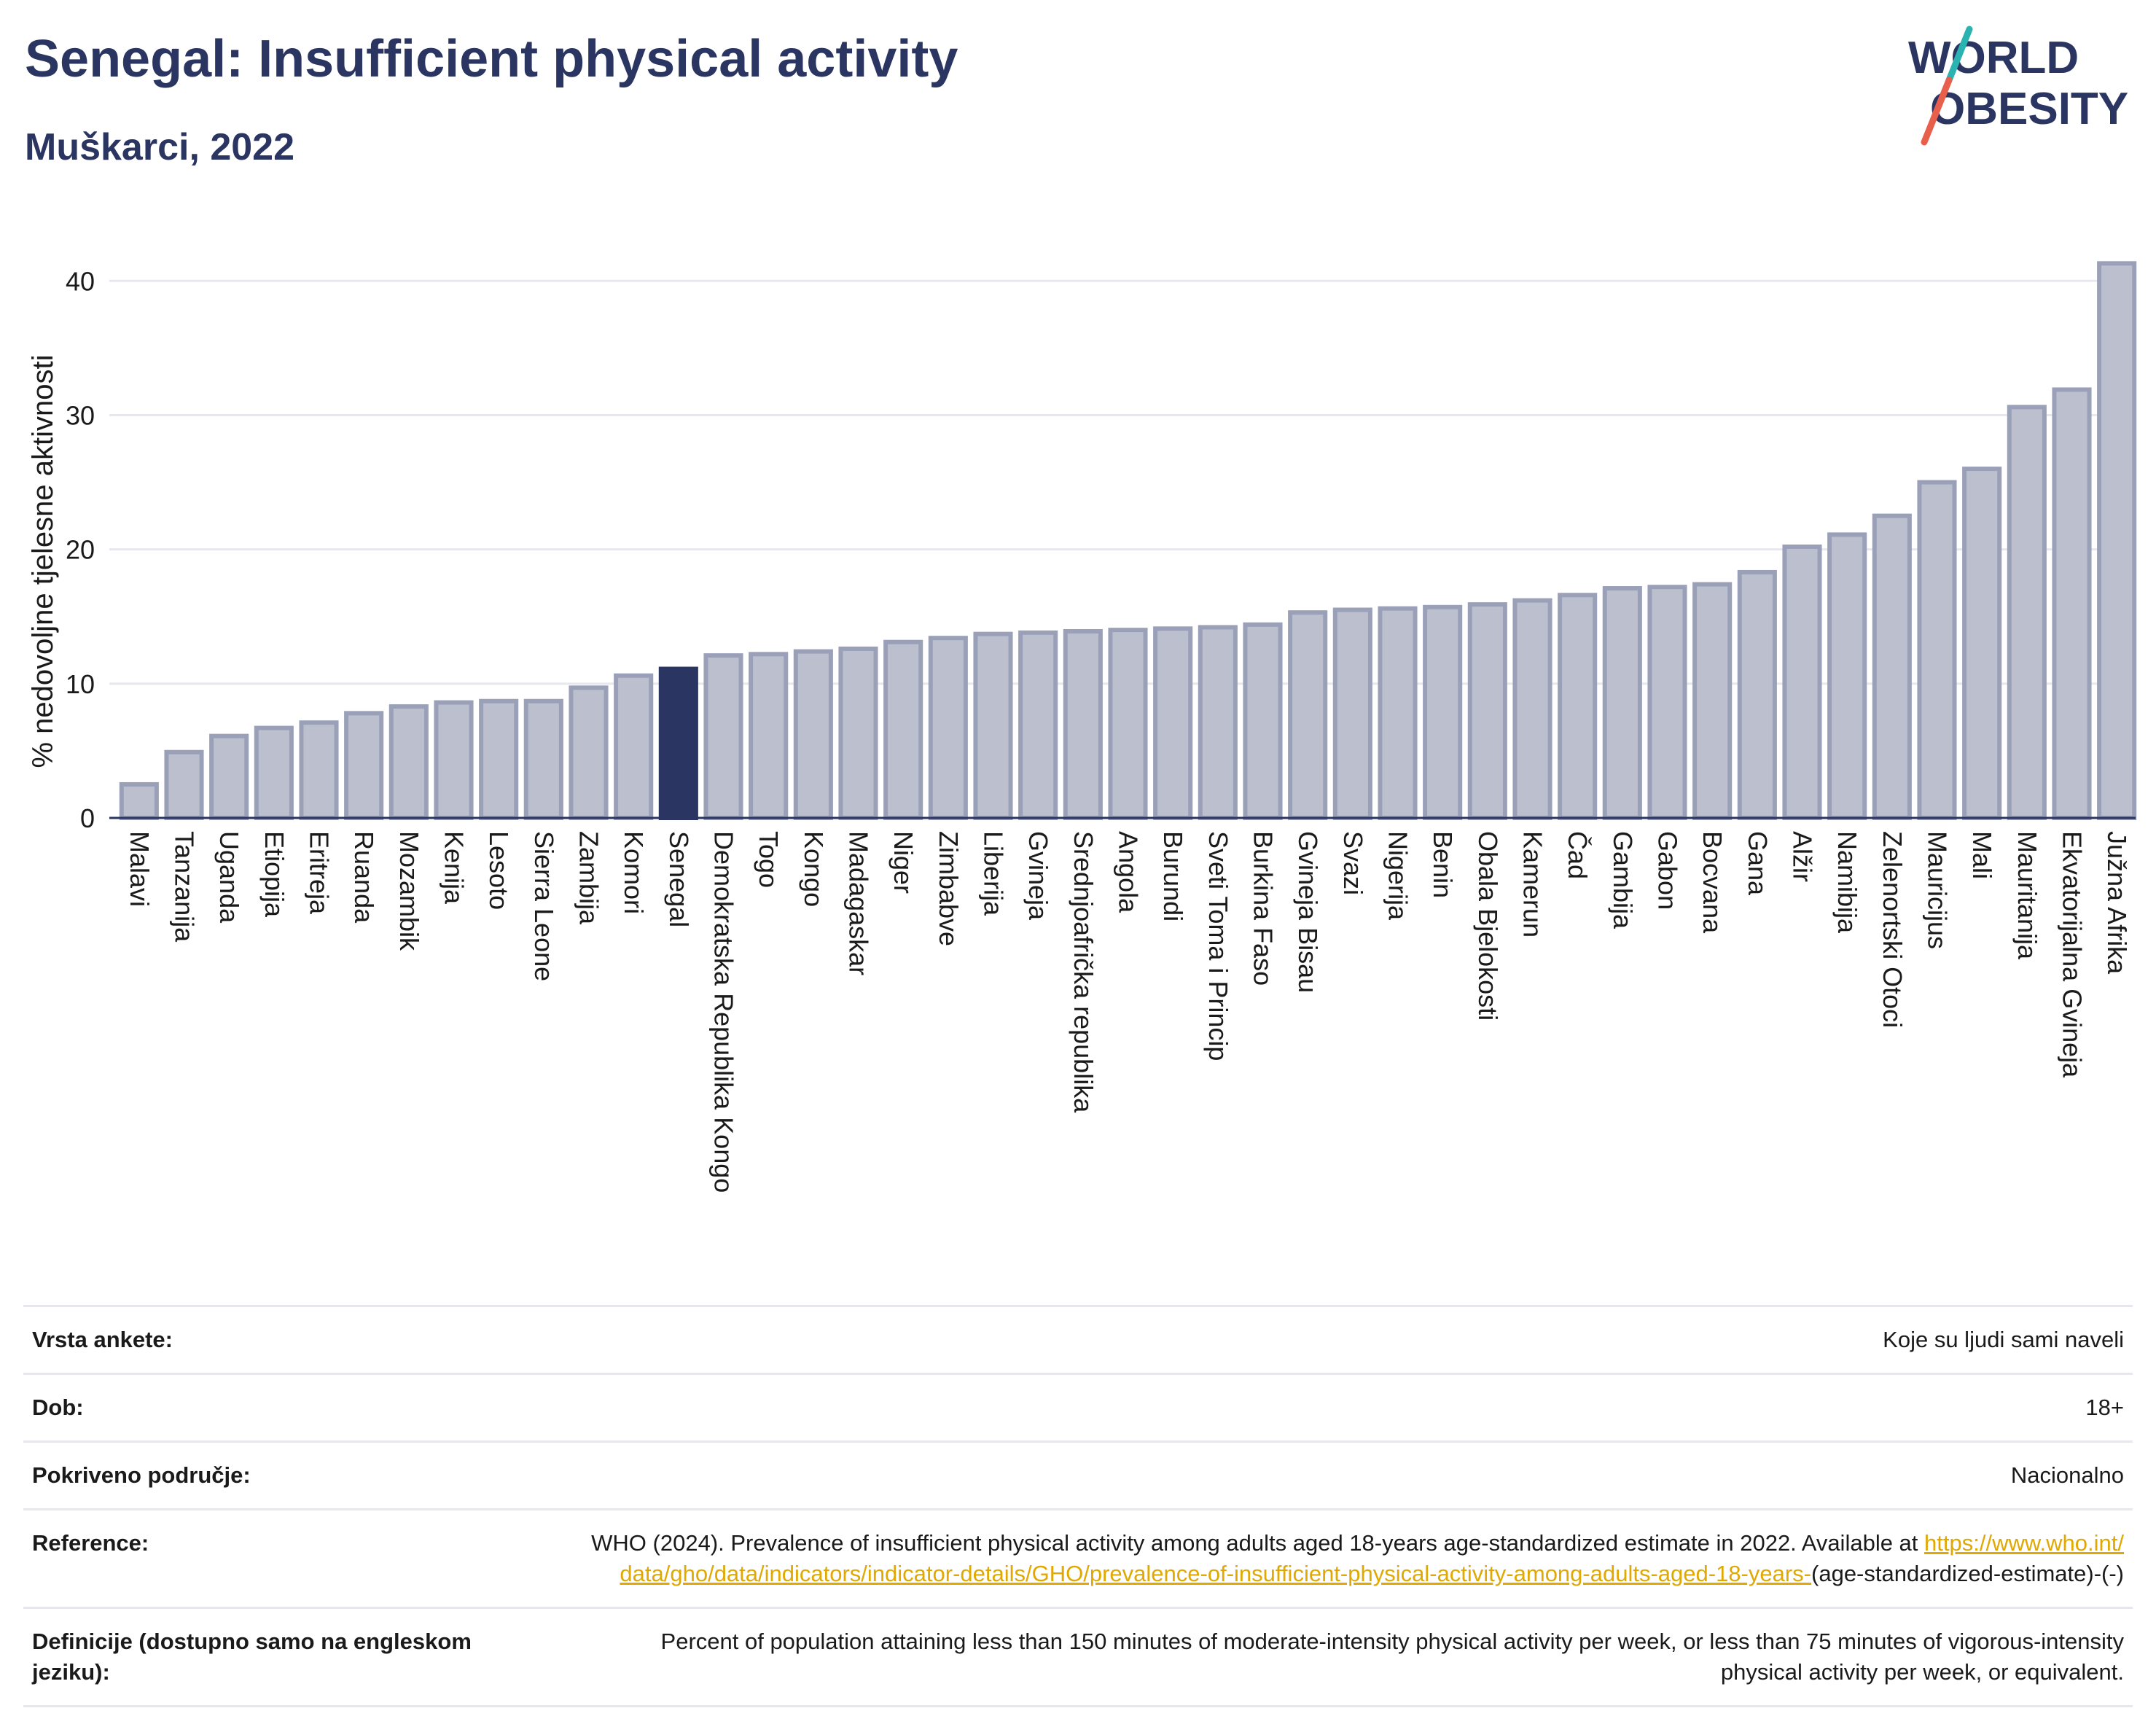 The width and height of the screenshot is (2156, 1735). Describe the element at coordinates (364, 877) in the screenshot. I see `x-tick-label: Ruanda` at that location.